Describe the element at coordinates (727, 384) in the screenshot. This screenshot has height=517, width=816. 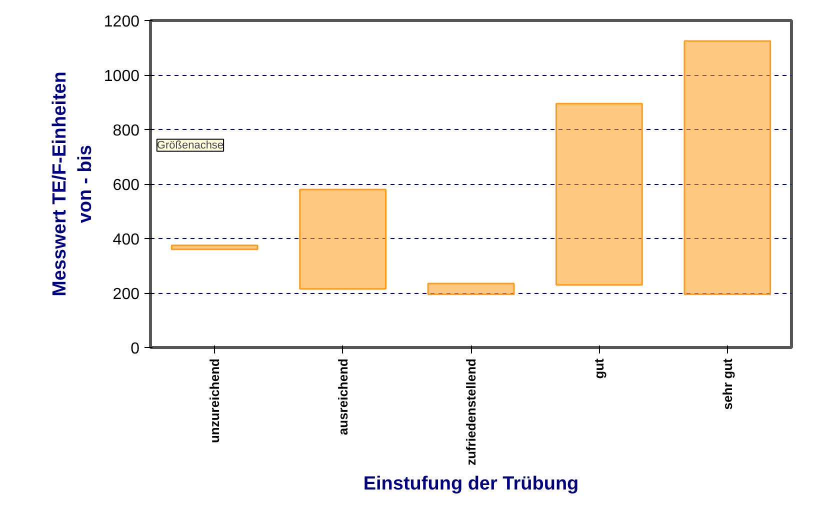
I see `x-tick-label: sehr gut` at that location.